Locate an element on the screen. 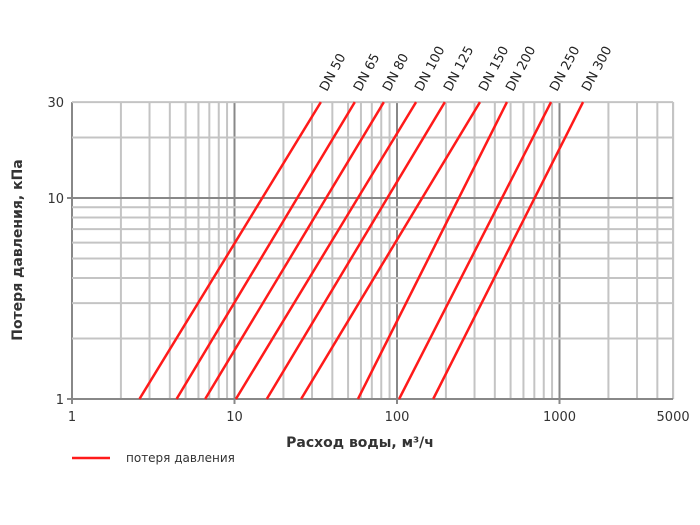 Image resolution: width=700 pixels, height=525 pixels. x-tick-label: 10 is located at coordinates (234, 417).